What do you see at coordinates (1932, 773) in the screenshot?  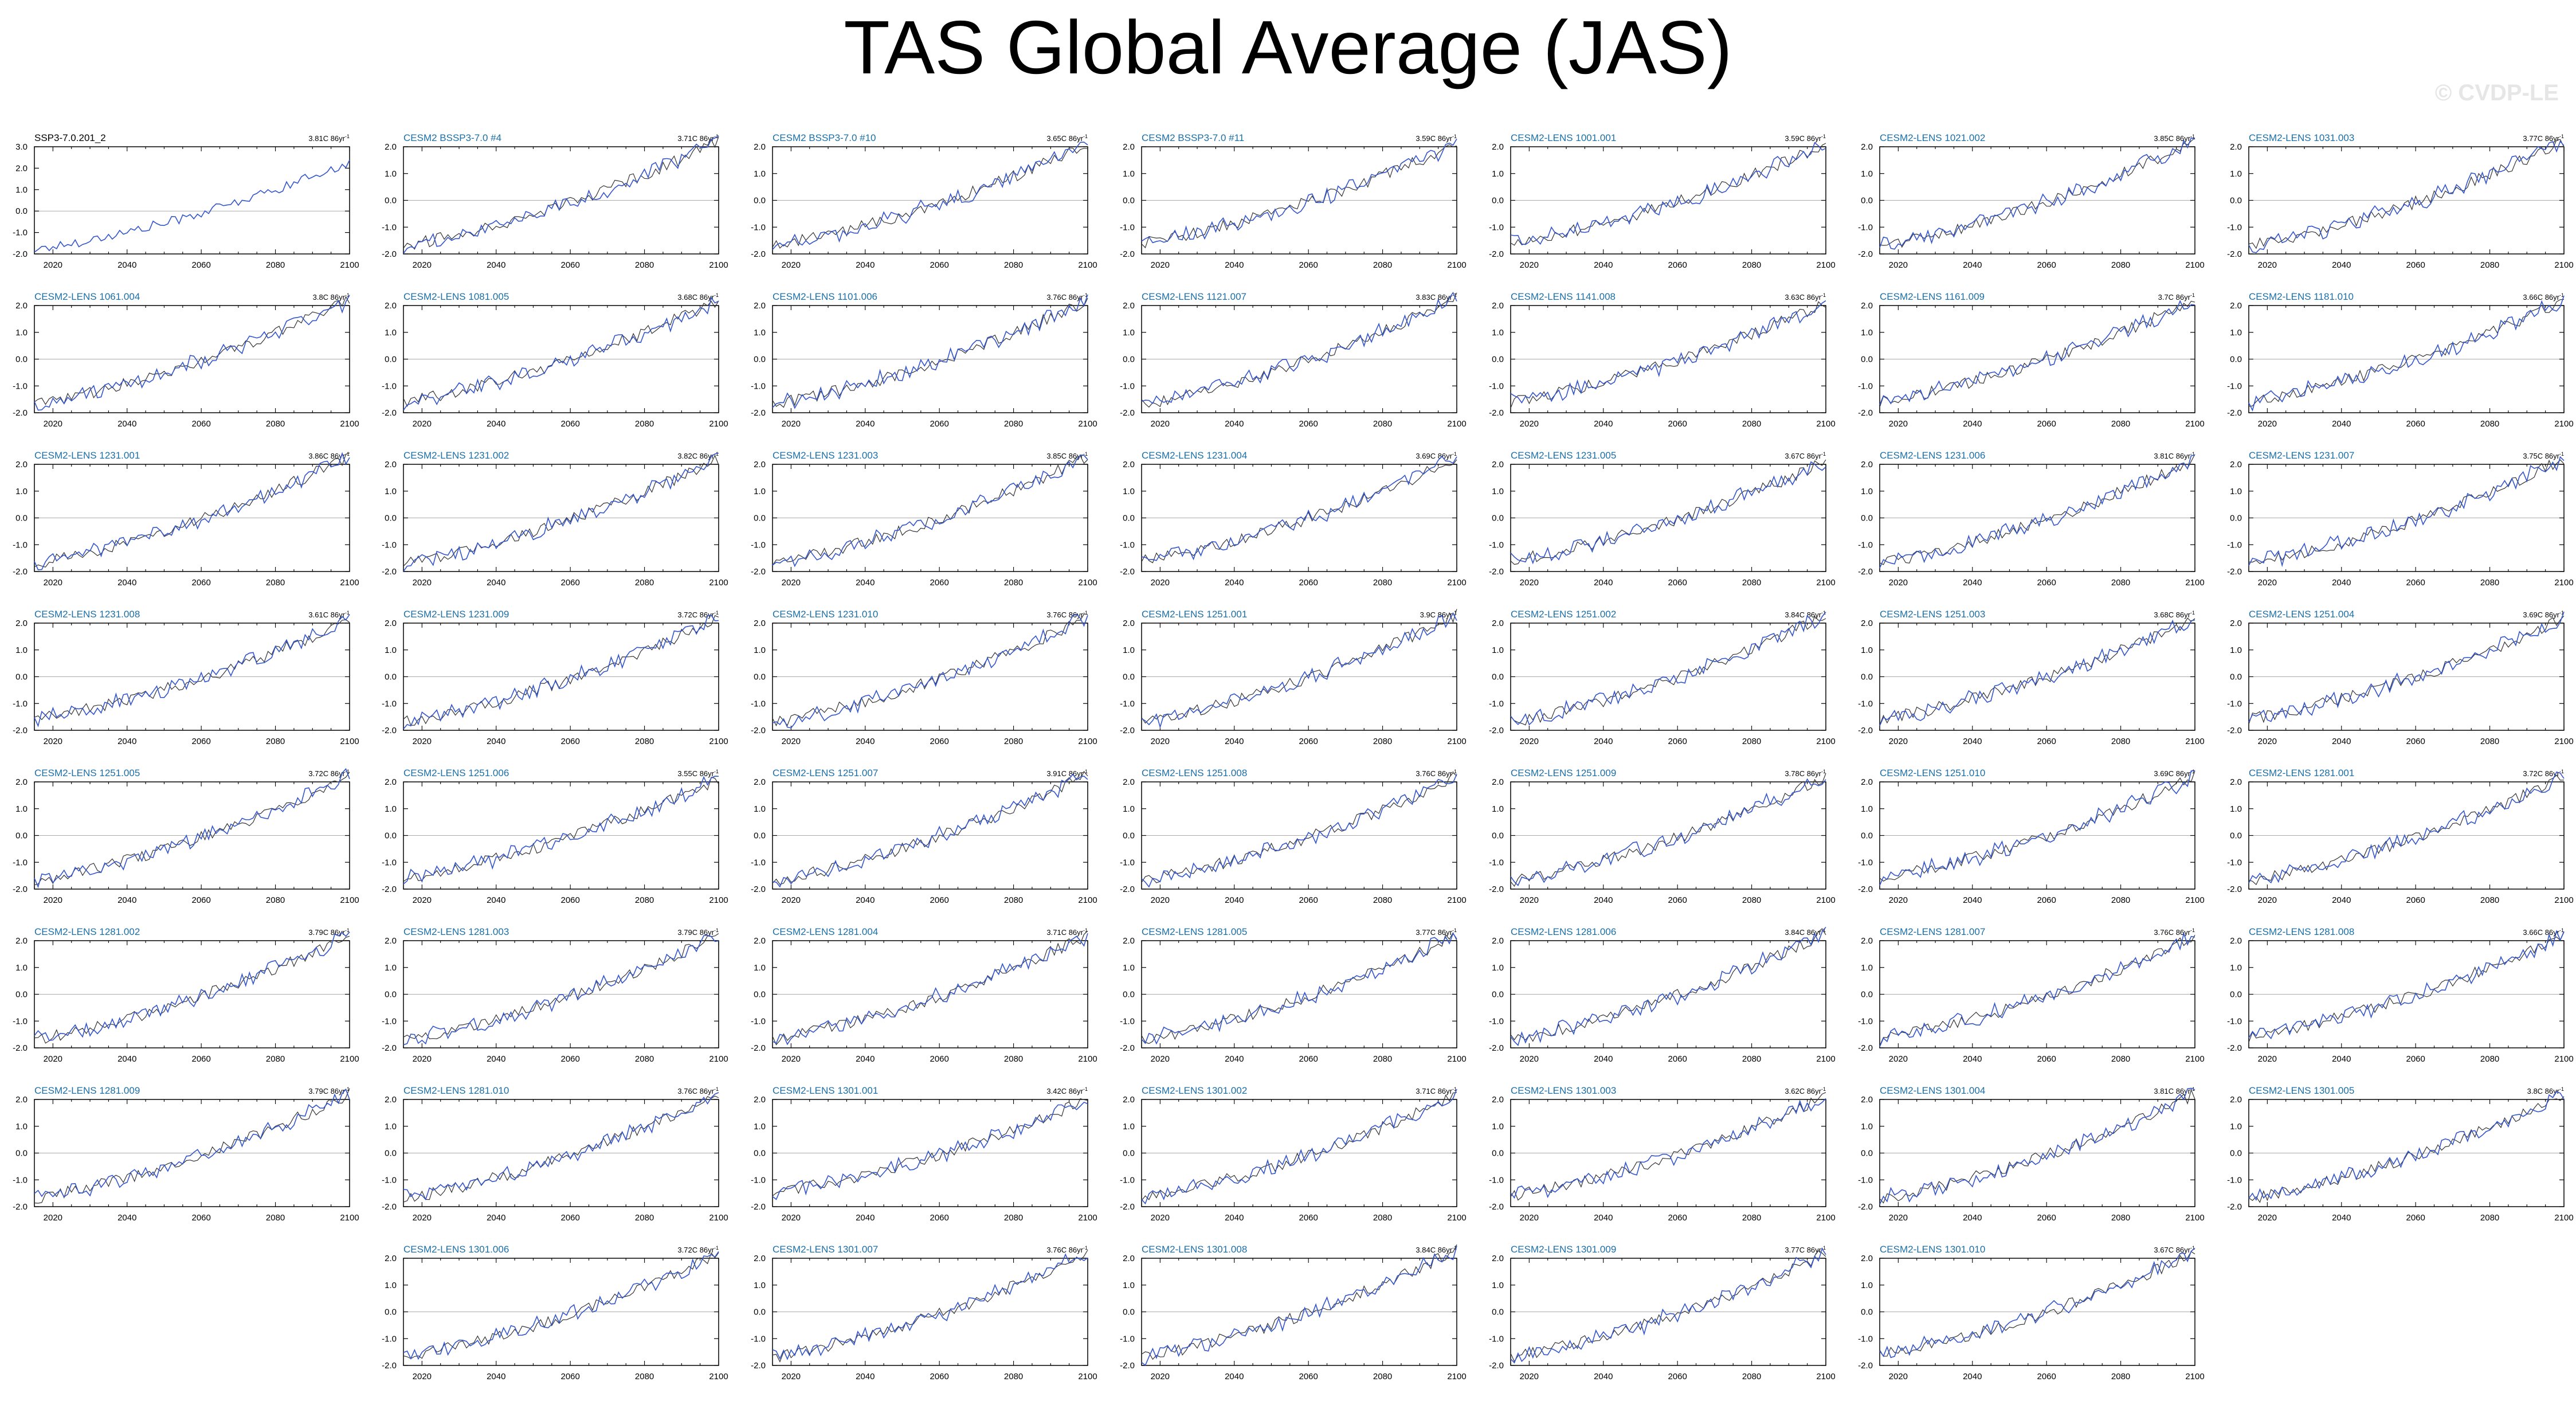 I see `panel-title: CESM2-LENS 1251.010` at bounding box center [1932, 773].